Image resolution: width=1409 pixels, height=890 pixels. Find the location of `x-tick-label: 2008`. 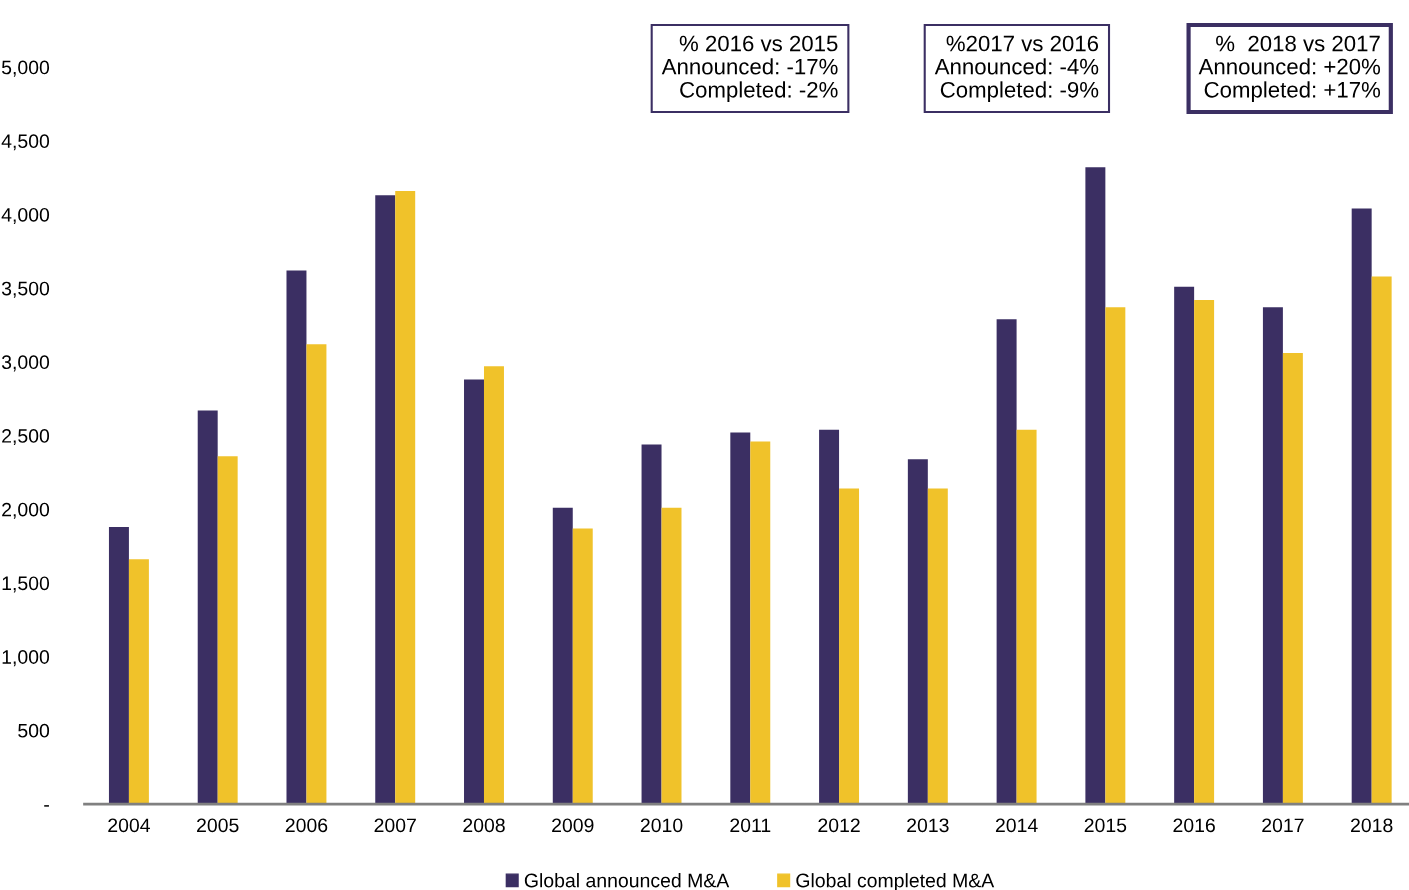

x-tick-label: 2008 is located at coordinates (484, 825).